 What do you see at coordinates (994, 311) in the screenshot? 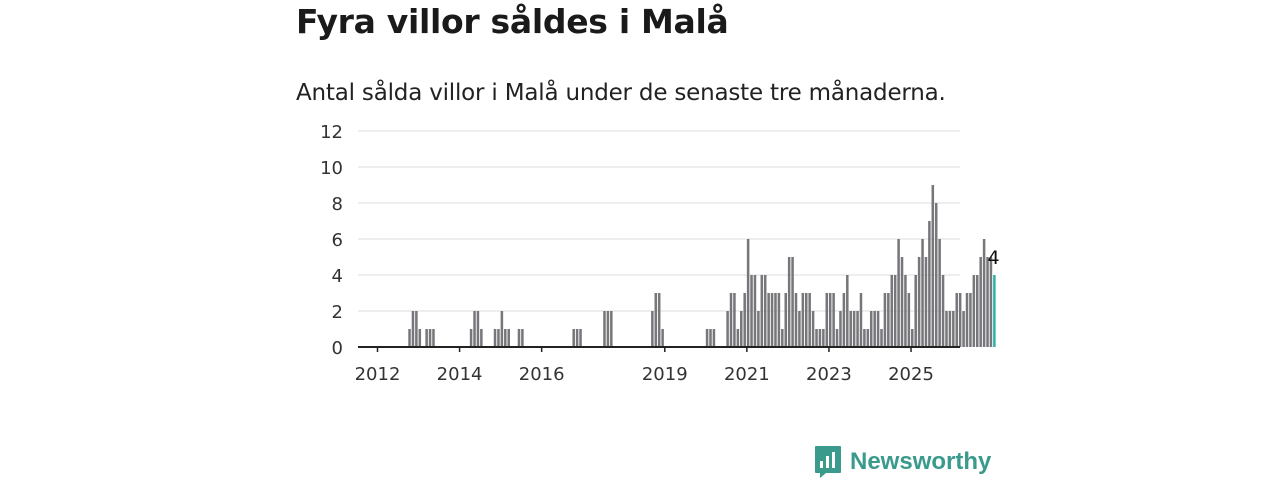
I see `highlight-bar` at bounding box center [994, 311].